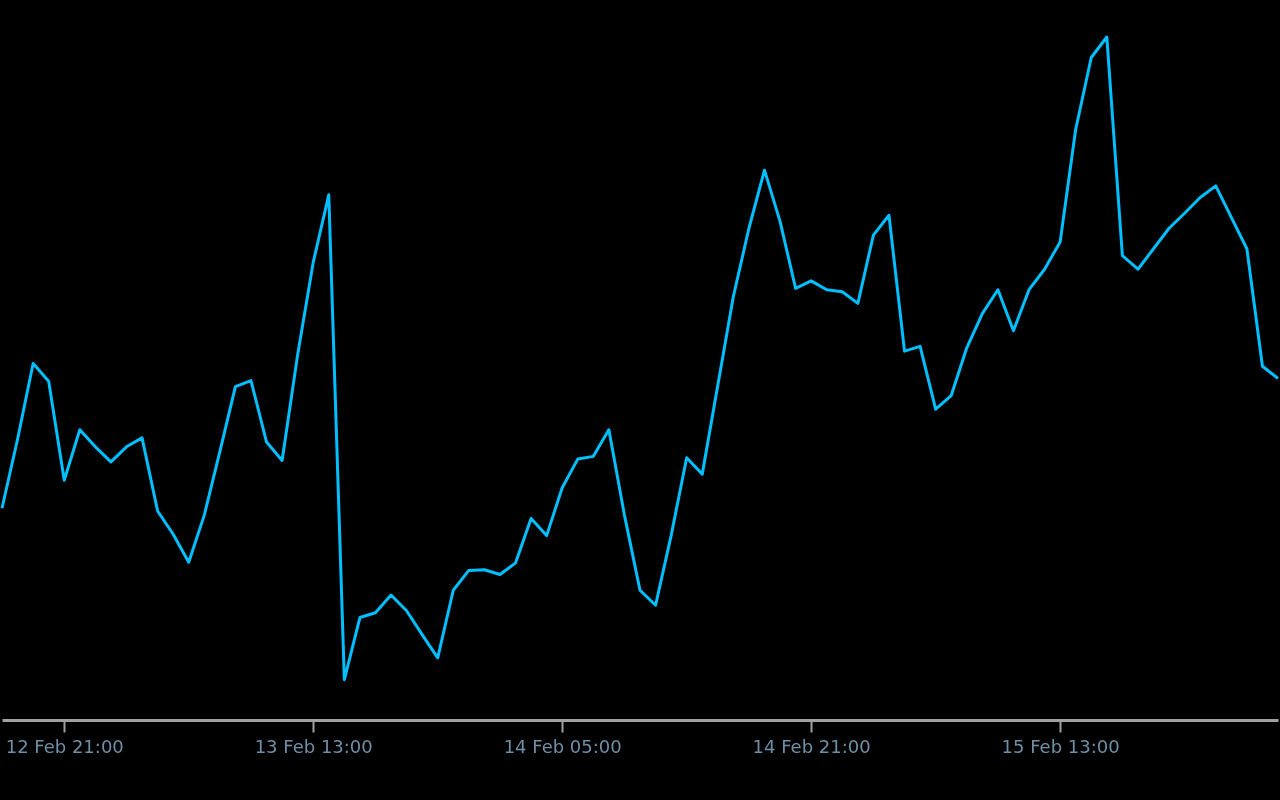 The image size is (1280, 800). What do you see at coordinates (811, 746) in the screenshot?
I see `x-tick-label: 14 Feb 21:00` at bounding box center [811, 746].